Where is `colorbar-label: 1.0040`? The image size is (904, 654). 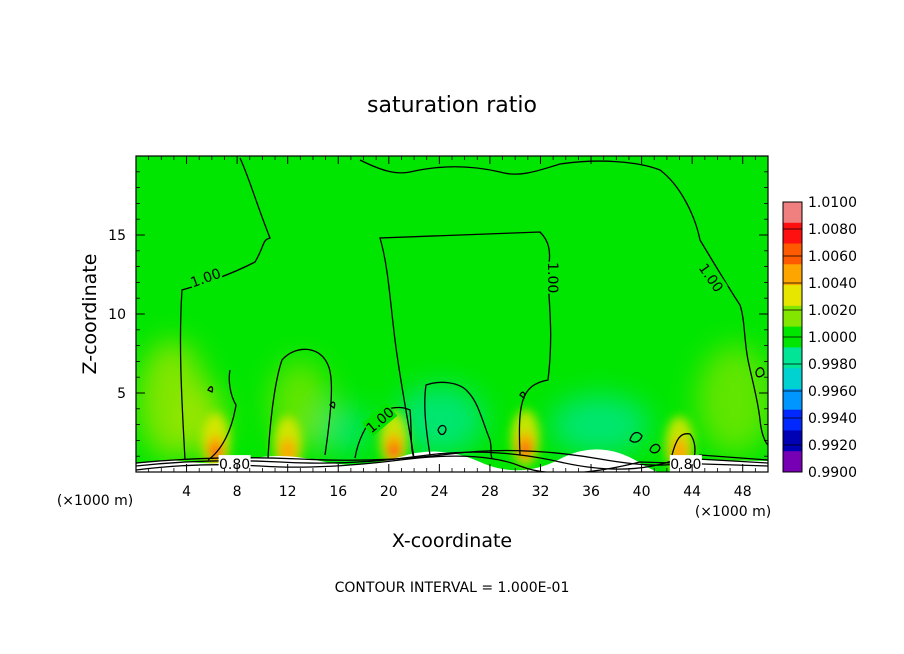 colorbar-label: 1.0040 is located at coordinates (832, 284).